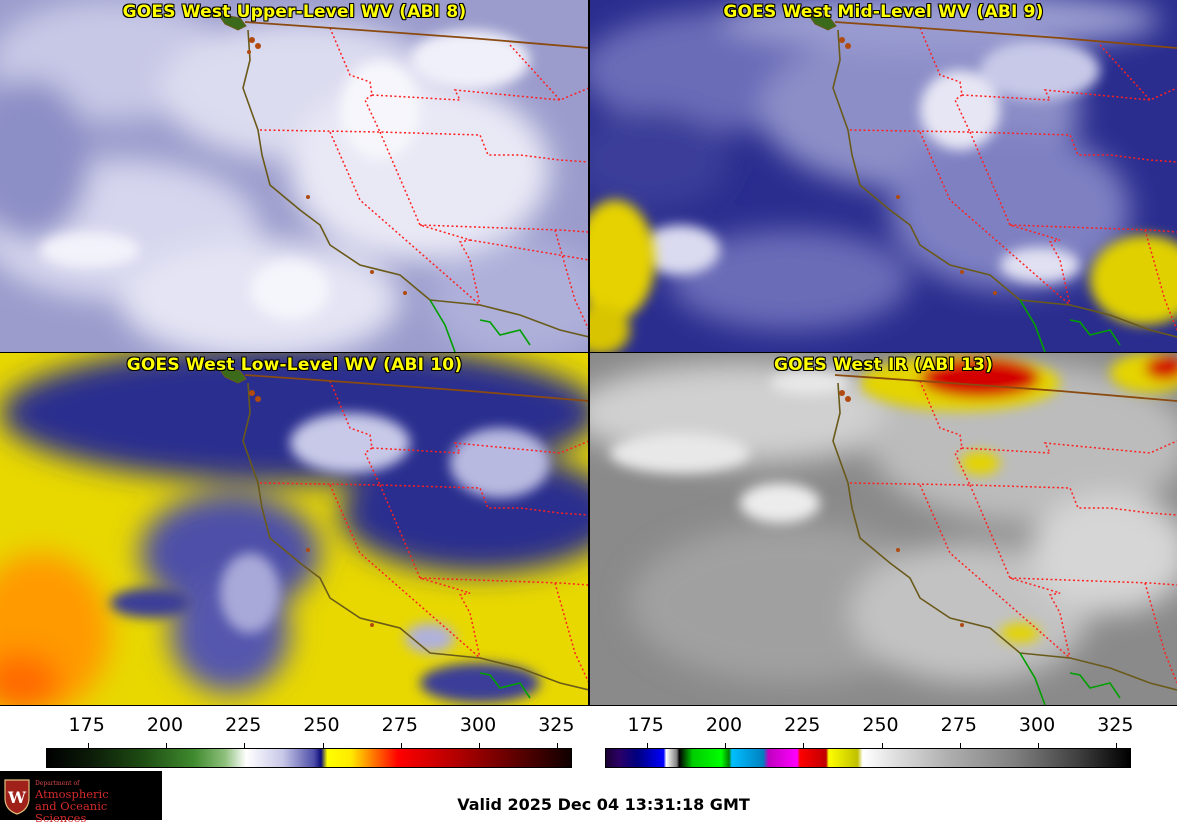  I want to click on svg-text: W, so click(17, 797).